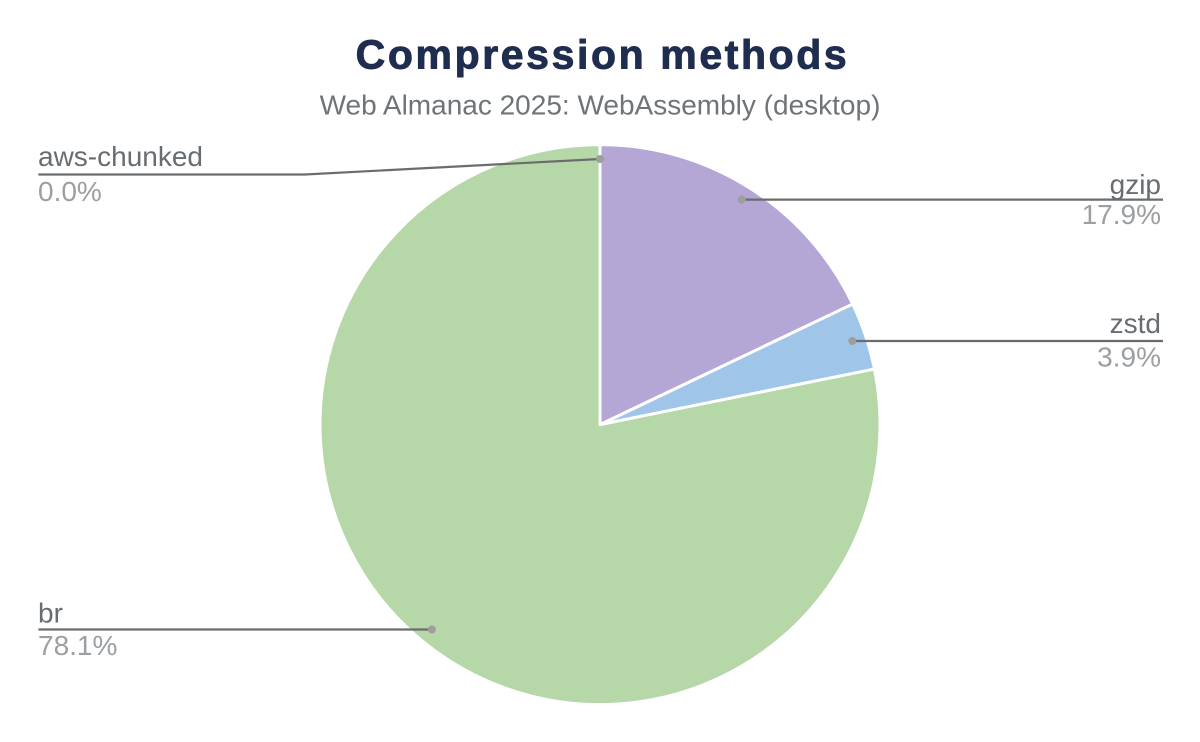 This screenshot has width=1200, height=742. I want to click on svg-text: Compression methods, so click(603, 55).